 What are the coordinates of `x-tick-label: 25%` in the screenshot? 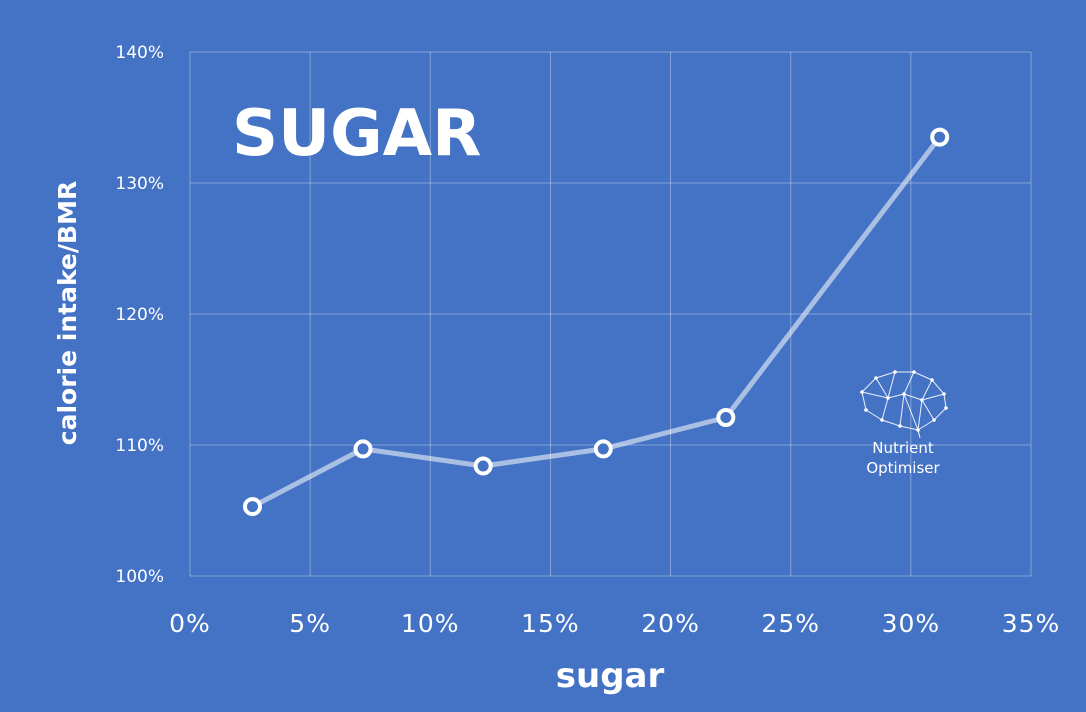 It's located at (790, 623).